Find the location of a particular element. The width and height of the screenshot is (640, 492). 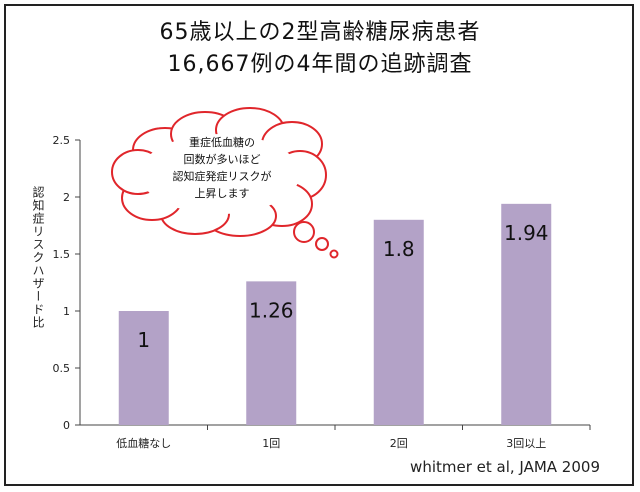

cloud-bubble-small is located at coordinates (334, 254).